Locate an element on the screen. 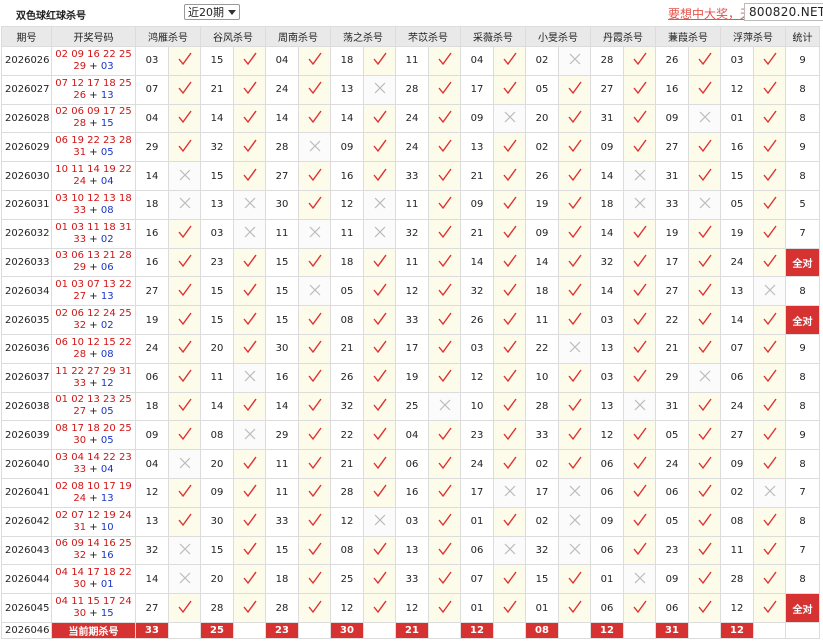 Image resolution: width=823 pixels, height=642 pixels. red-ball: 25 is located at coordinates (125, 54).